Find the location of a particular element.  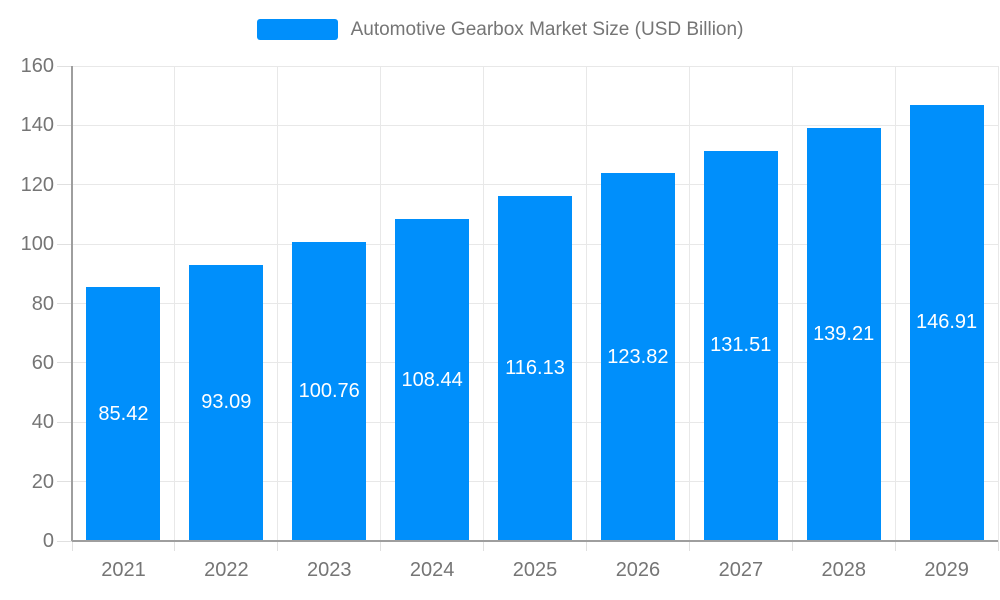

bar-value-label: 93.09 is located at coordinates (226, 402).